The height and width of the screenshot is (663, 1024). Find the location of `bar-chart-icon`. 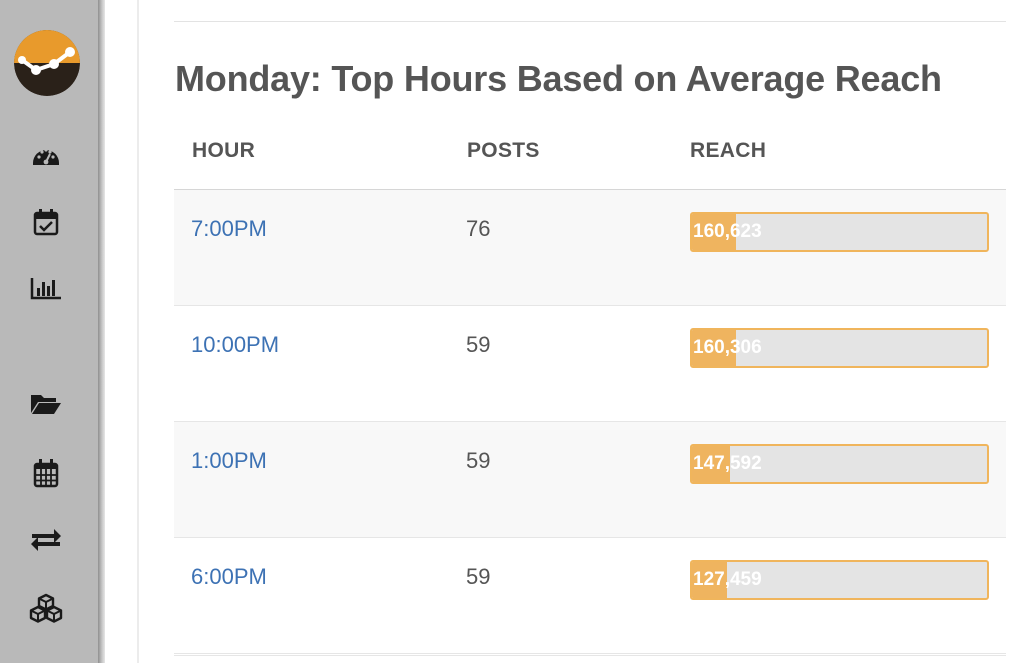

bar-chart-icon is located at coordinates (46, 288).